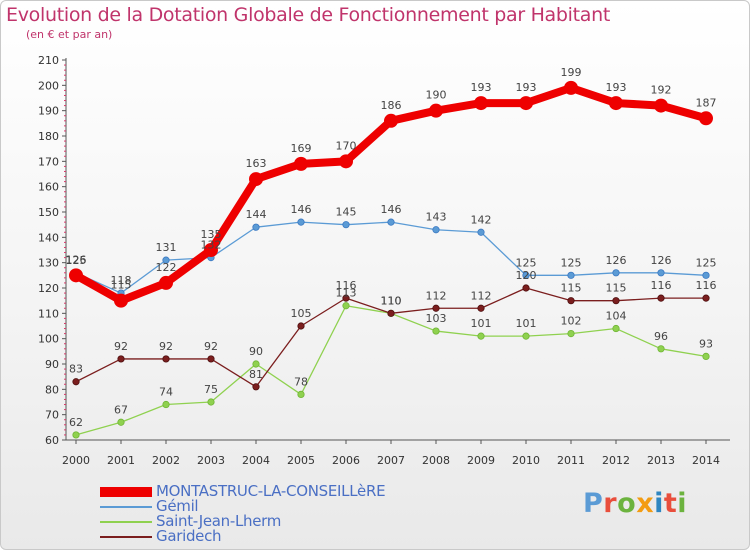  I want to click on y-tick-label: 170, so click(48, 161).